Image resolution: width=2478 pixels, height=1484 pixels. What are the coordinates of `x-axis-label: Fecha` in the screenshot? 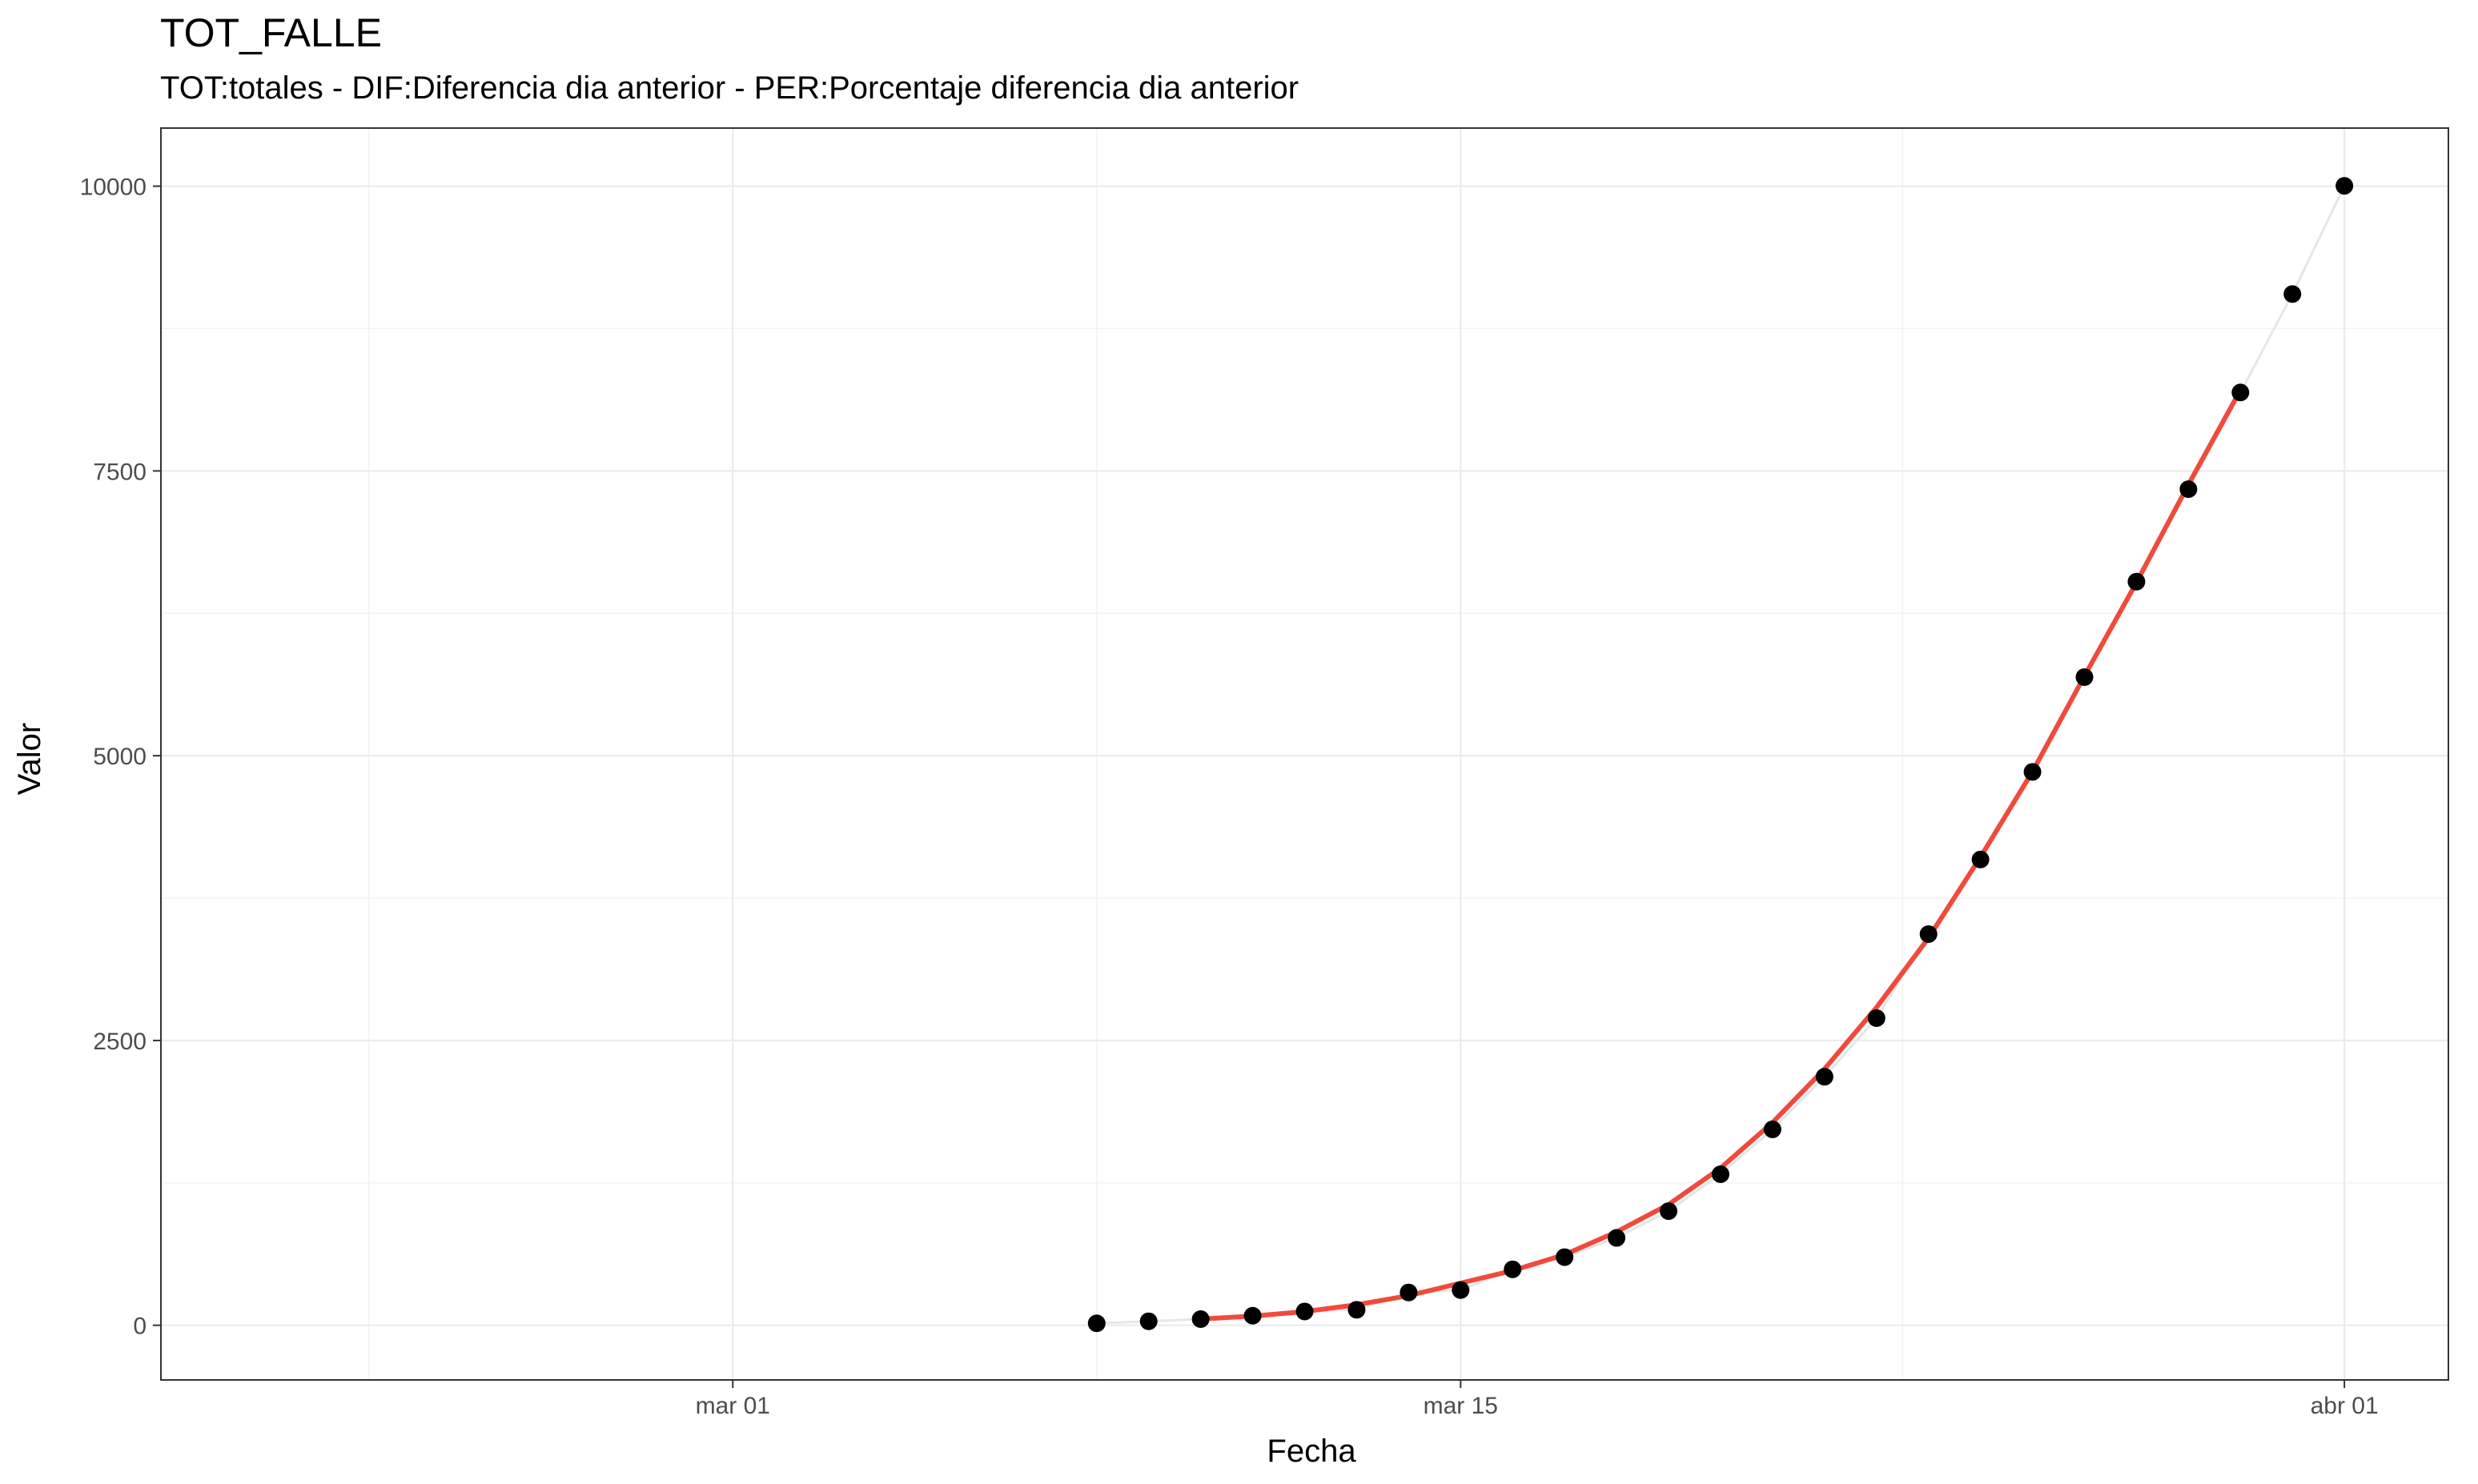 It's located at (1311, 1451).